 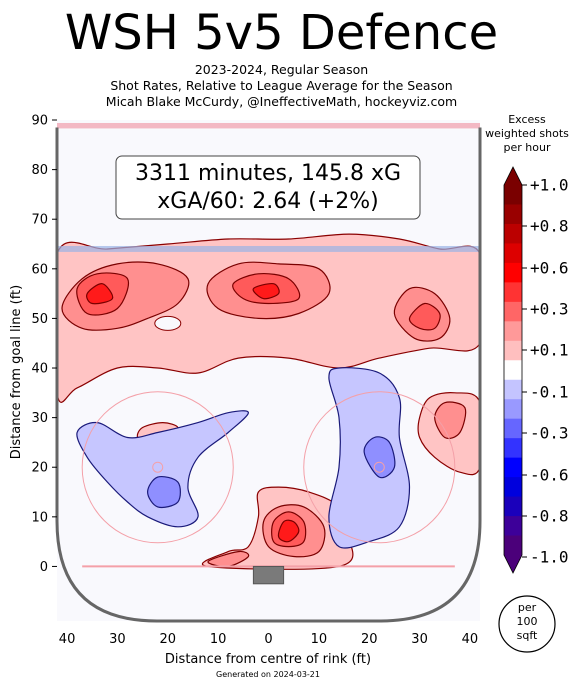 I want to click on colorbar-tick-label: +0.6, so click(x=549, y=268).